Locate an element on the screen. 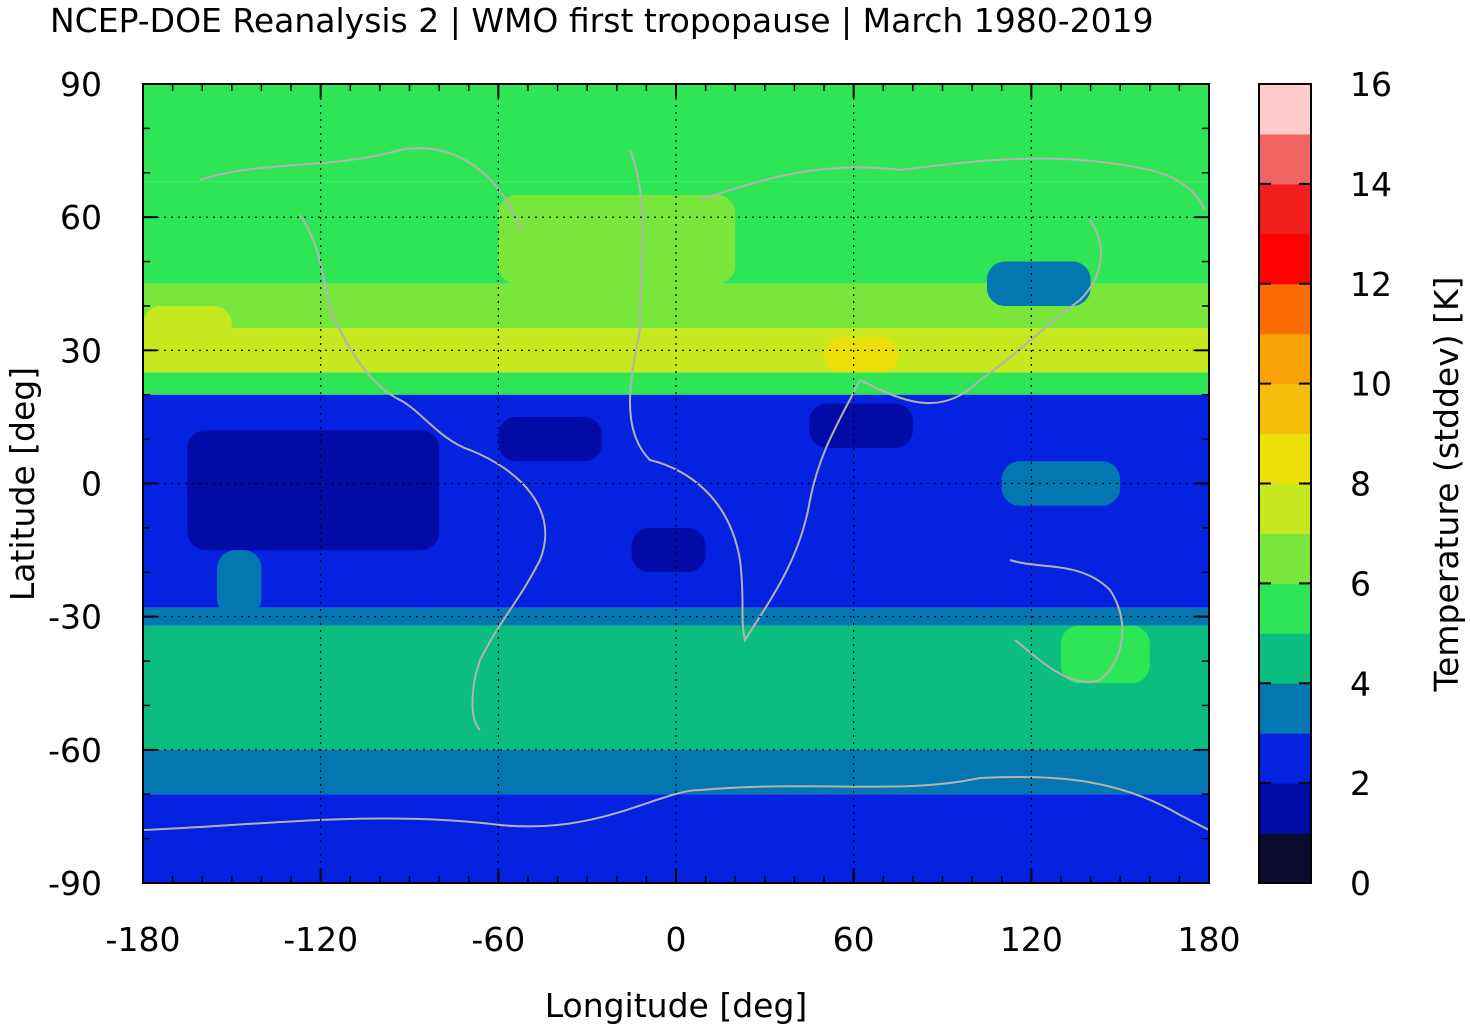 This screenshot has width=1470, height=1029. colorbar-tick-label: 4 is located at coordinates (1360, 683).